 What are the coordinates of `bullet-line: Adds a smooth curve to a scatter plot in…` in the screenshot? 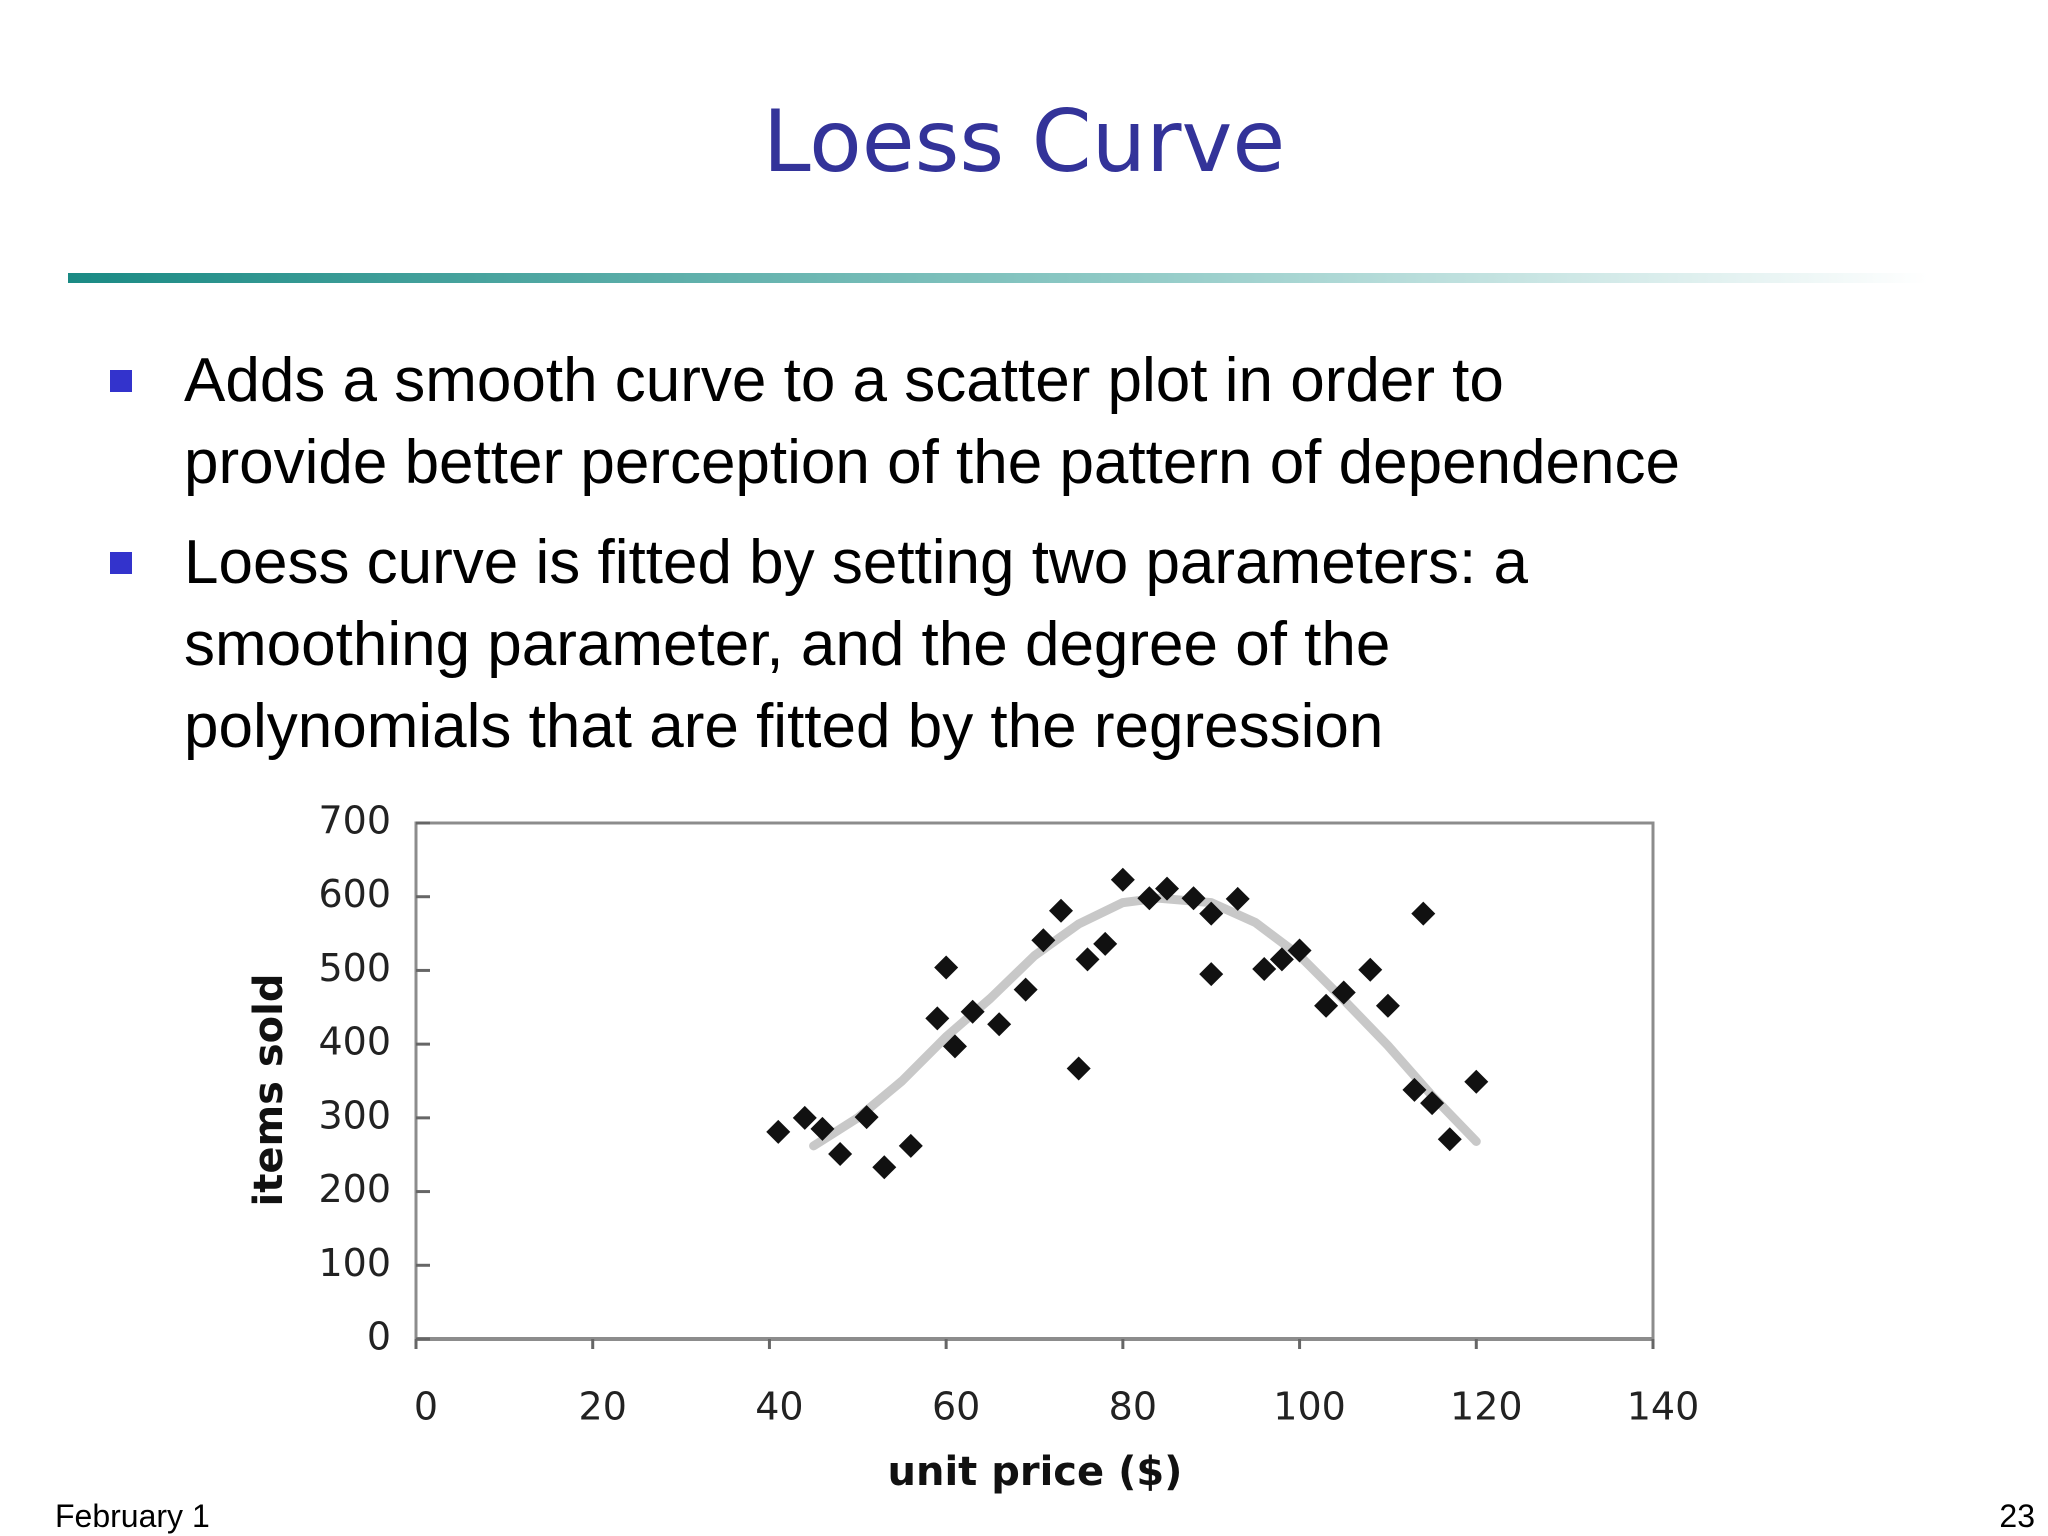 It's located at (844, 380).